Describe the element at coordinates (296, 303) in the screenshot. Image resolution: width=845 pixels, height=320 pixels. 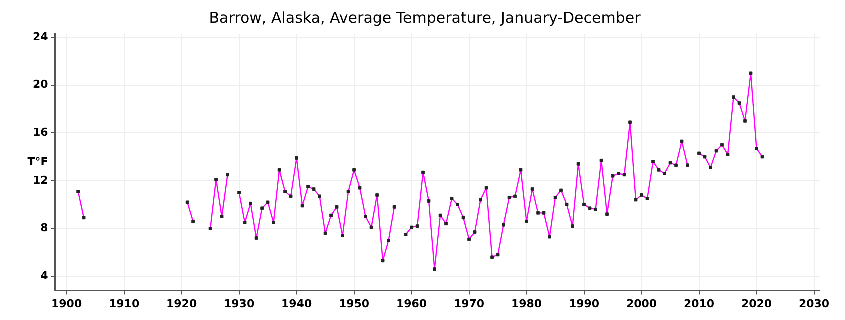
I see `x-tick-label: 1940` at that location.